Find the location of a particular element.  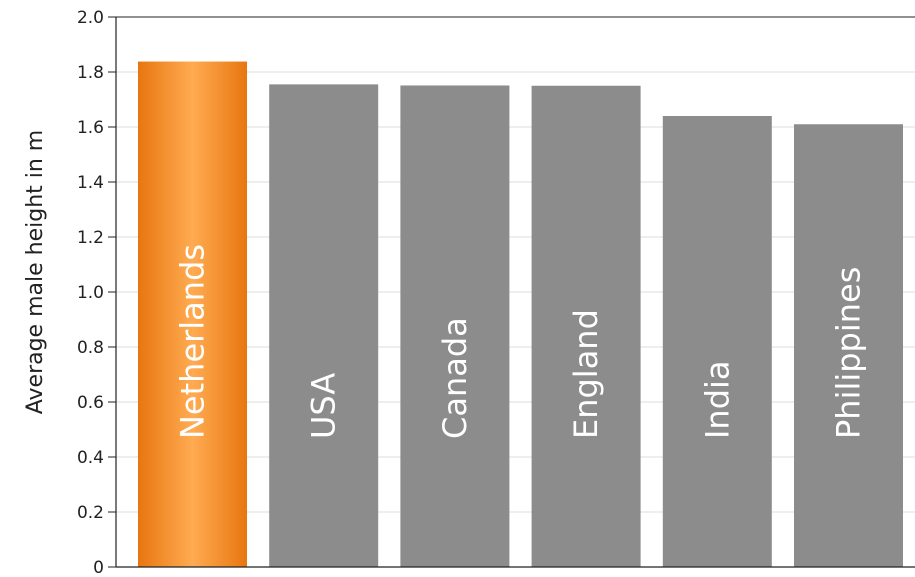

bar-label: Philippines is located at coordinates (849, 353).